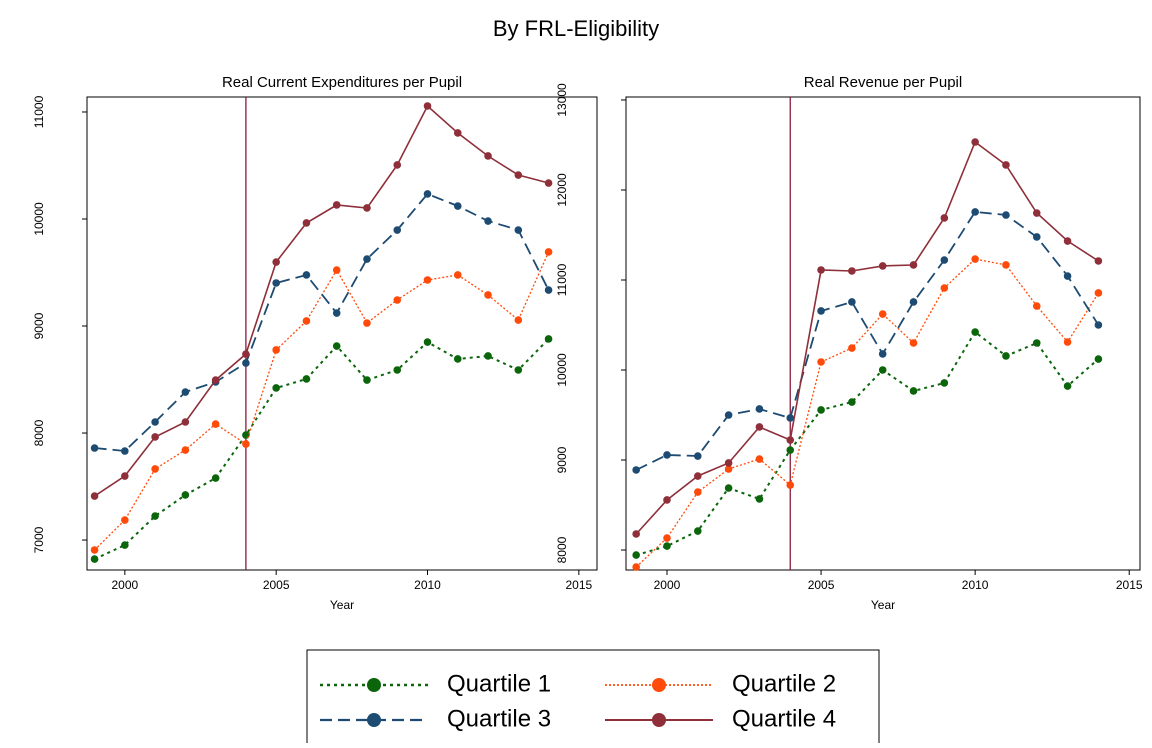 The height and width of the screenshot is (748, 1152). Describe the element at coordinates (883, 605) in the screenshot. I see `x-axis-label: Year` at that location.